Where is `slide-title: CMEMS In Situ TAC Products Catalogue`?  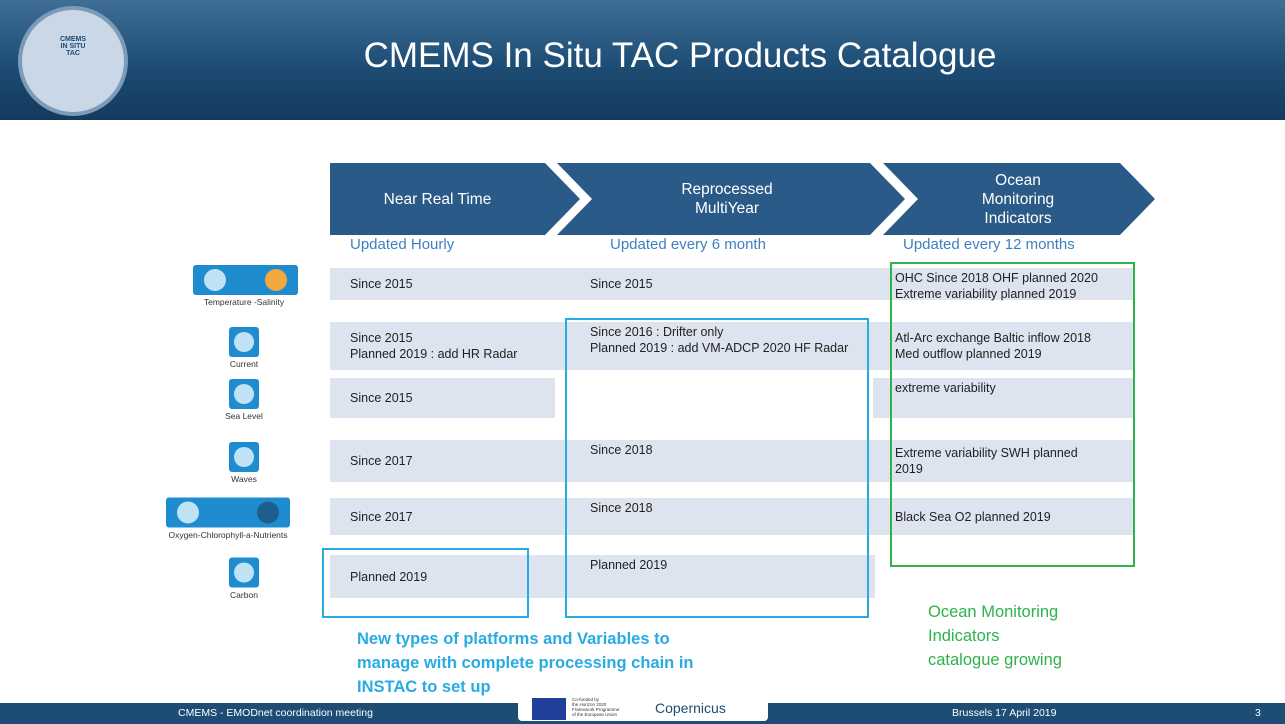
slide-title: CMEMS In Situ TAC Products Catalogue is located at coordinates (680, 55).